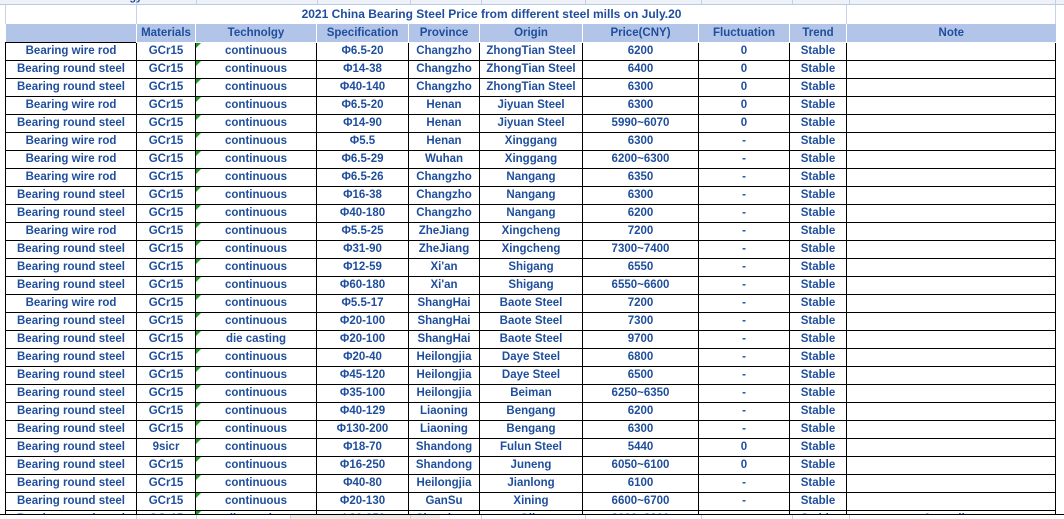 The image size is (1064, 519). What do you see at coordinates (531, 195) in the screenshot?
I see `cell-origin: Nangang` at bounding box center [531, 195].